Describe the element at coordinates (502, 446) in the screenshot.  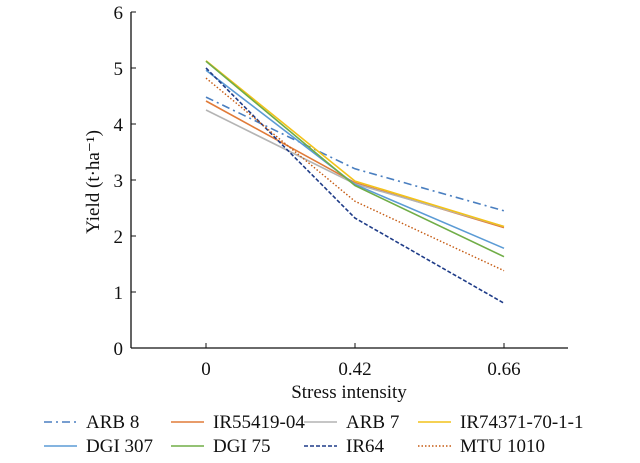
I see `legend-label: MTU 1010` at that location.